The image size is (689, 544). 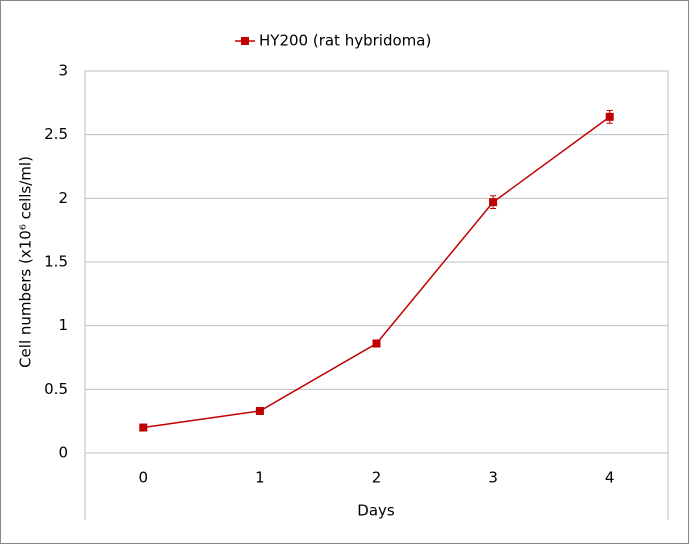 What do you see at coordinates (376, 511) in the screenshot?
I see `x-axis-label: Days` at bounding box center [376, 511].